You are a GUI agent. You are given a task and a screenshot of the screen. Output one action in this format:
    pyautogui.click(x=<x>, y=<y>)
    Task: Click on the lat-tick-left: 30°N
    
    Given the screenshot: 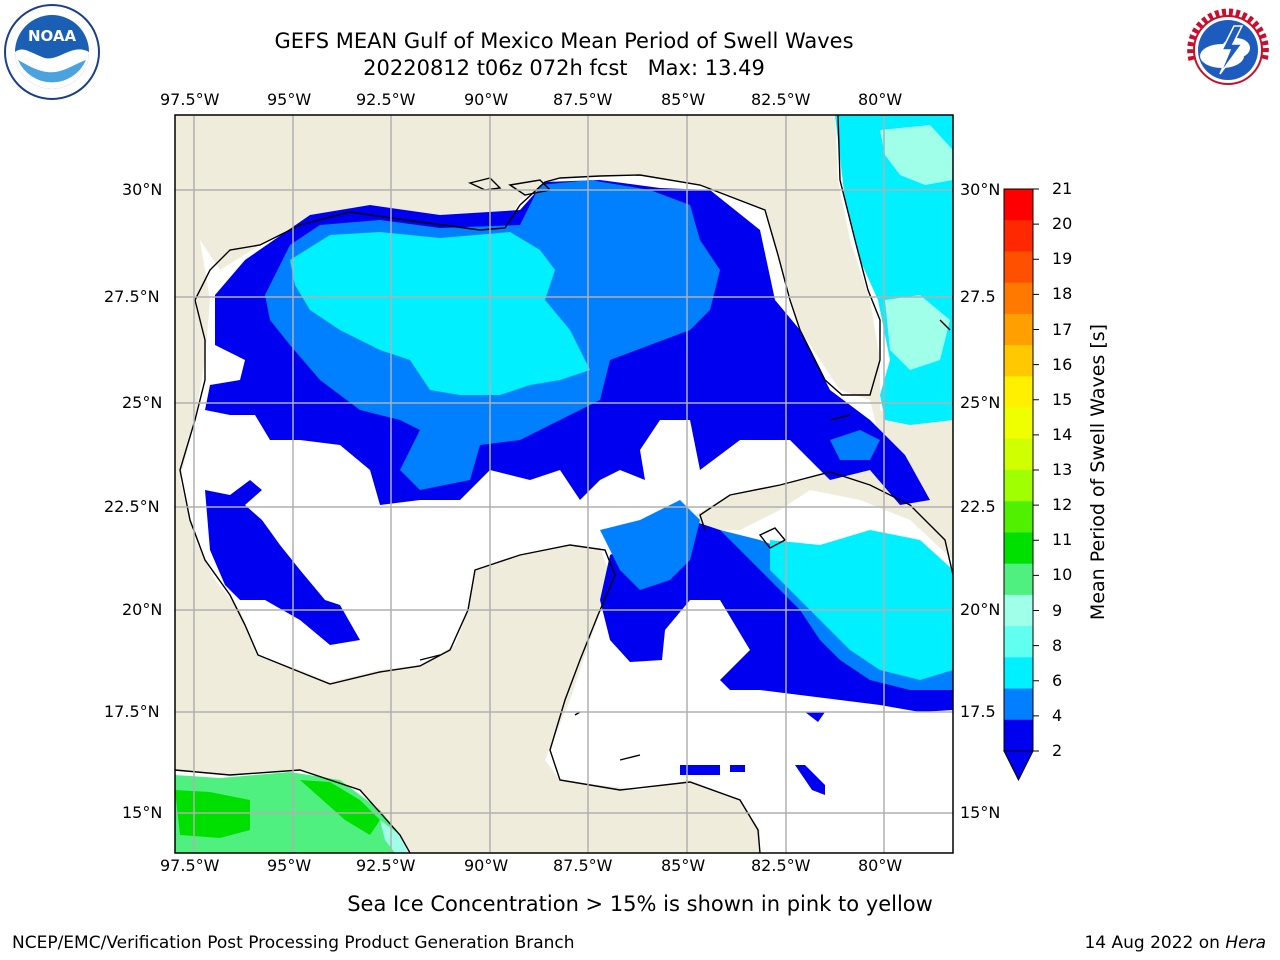 What is the action you would take?
    pyautogui.click(x=142, y=189)
    